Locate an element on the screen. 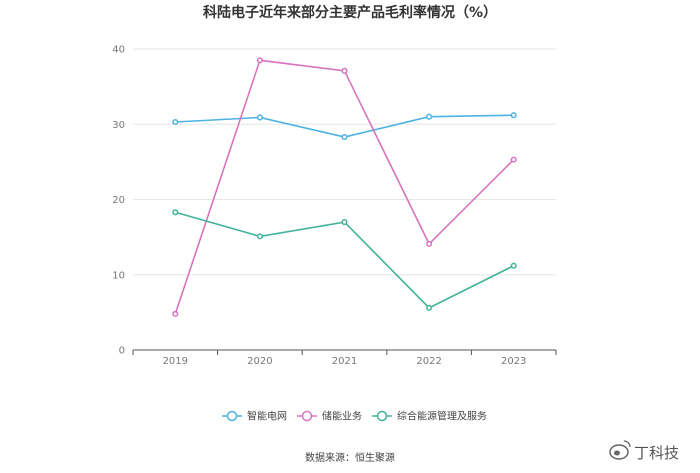  y-axis: 0 10 20 30 40 is located at coordinates (118, 201).